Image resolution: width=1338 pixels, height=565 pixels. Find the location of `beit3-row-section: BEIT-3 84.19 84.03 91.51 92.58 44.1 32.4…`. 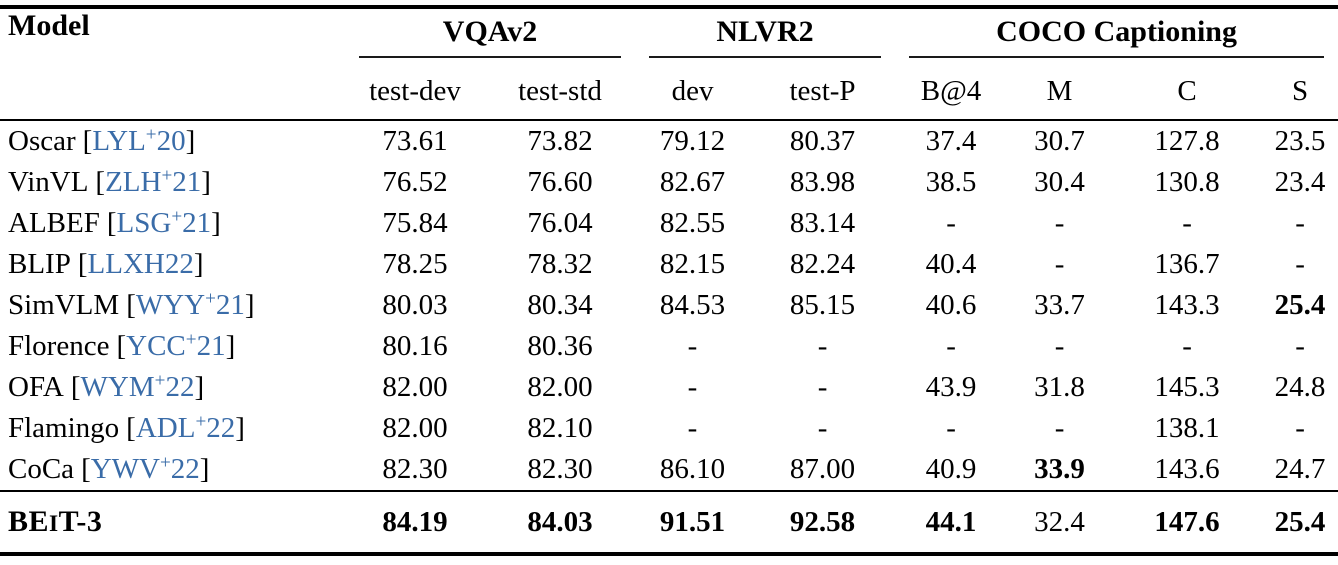

beit3-row-section: BEIT-3 84.19 84.03 91.51 92.58 44.1 32.4… is located at coordinates (669, 523).